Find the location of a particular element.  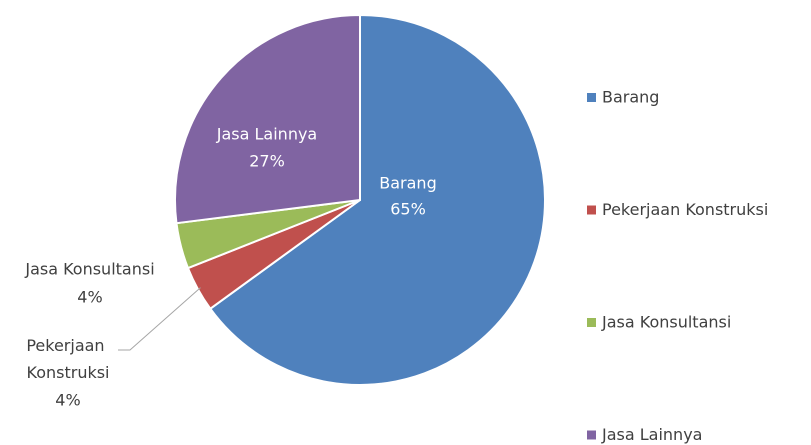

legend-label: Pekerjaan Konstruksi is located at coordinates (685, 209).